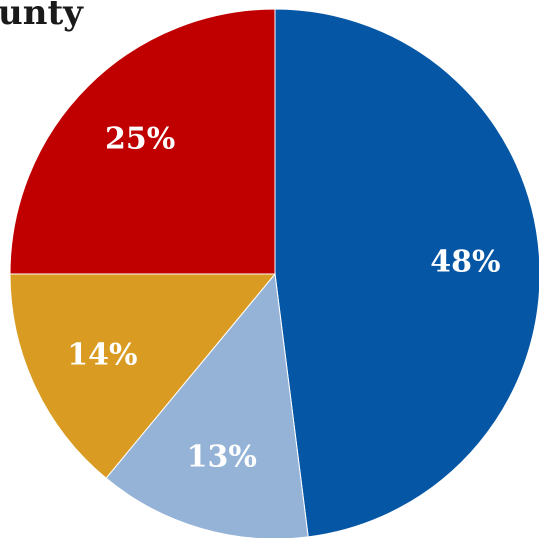 This screenshot has width=539, height=538. I want to click on pie-slice-label-3: 25%, so click(140, 139).